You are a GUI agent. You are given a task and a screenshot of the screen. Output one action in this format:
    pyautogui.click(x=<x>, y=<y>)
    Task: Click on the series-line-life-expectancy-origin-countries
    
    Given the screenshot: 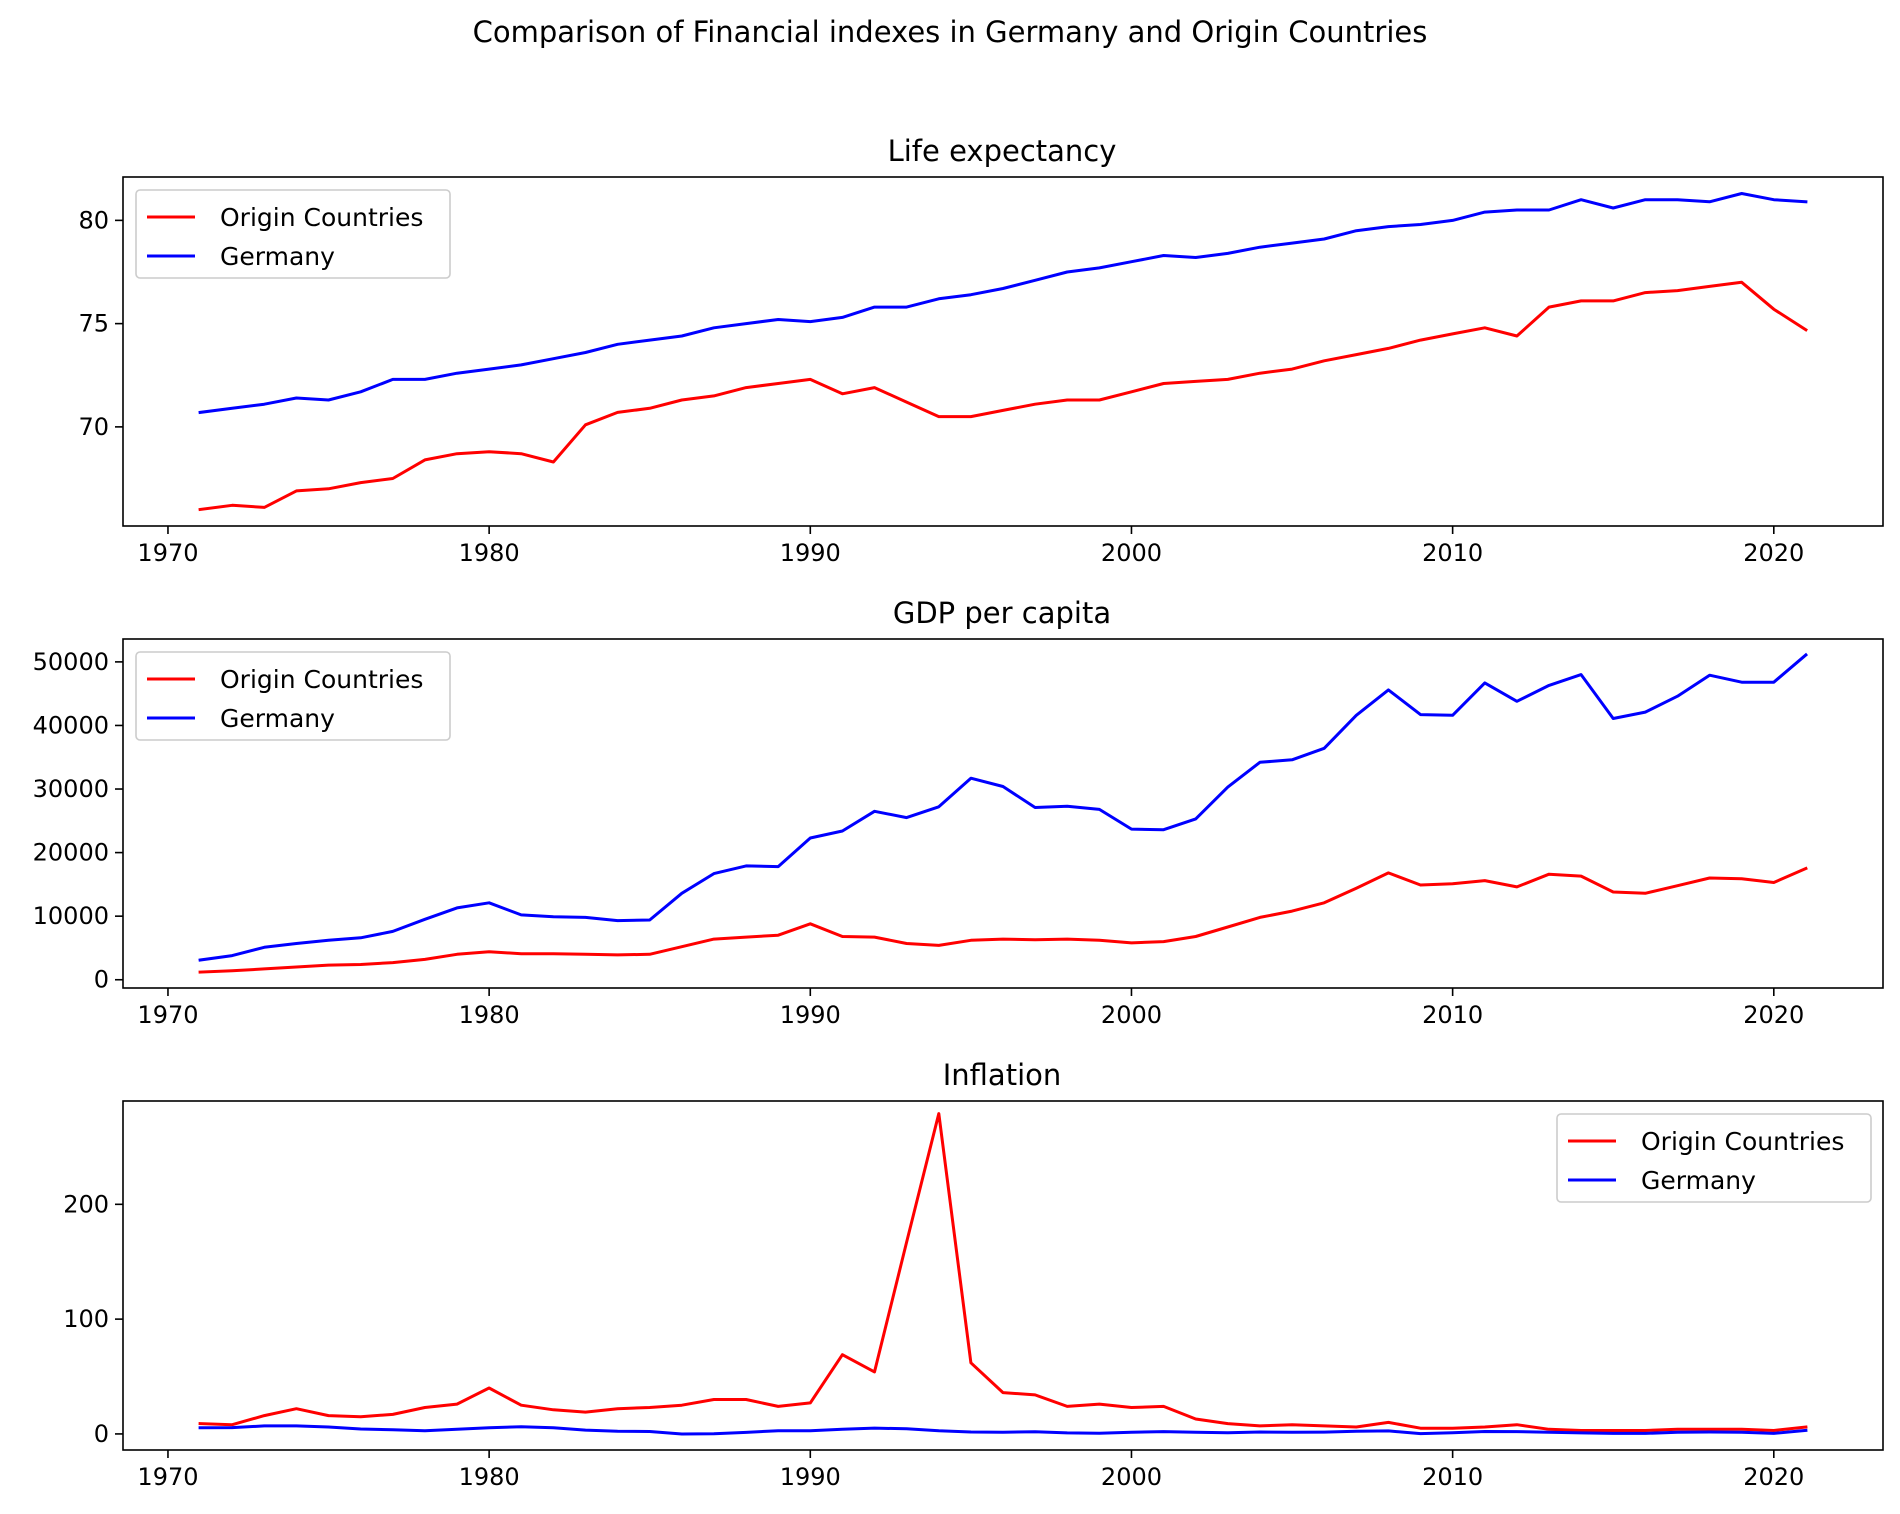 What is the action you would take?
    pyautogui.click(x=1003, y=396)
    